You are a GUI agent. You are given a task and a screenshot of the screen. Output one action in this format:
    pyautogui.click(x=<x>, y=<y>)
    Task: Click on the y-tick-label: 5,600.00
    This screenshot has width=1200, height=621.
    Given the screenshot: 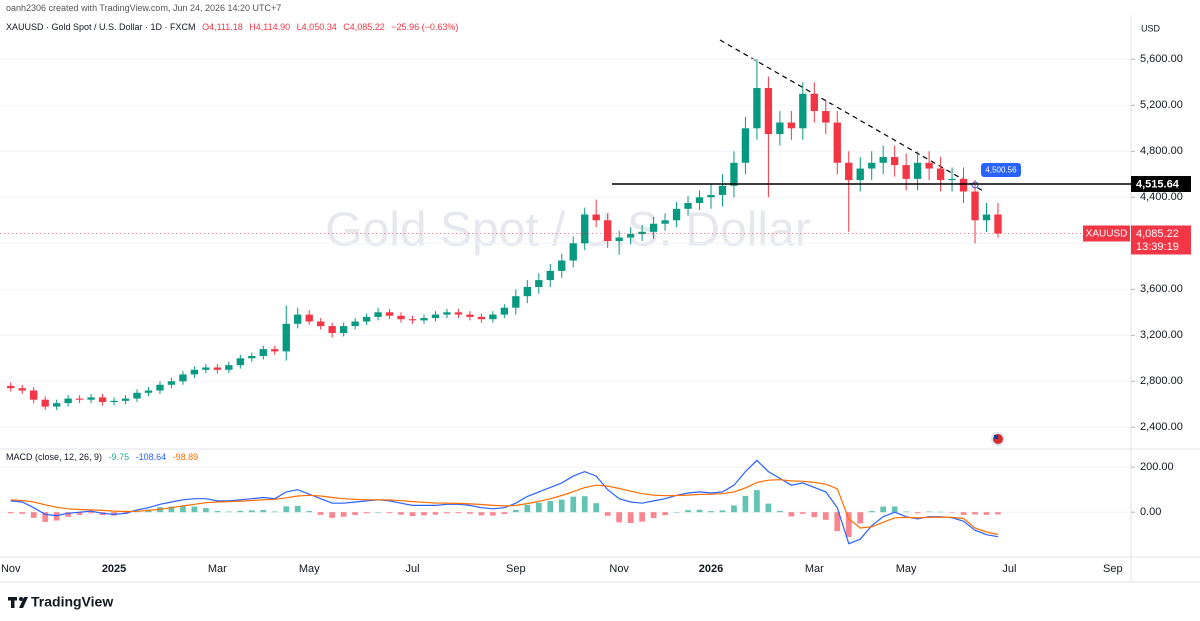 What is the action you would take?
    pyautogui.click(x=1161, y=59)
    